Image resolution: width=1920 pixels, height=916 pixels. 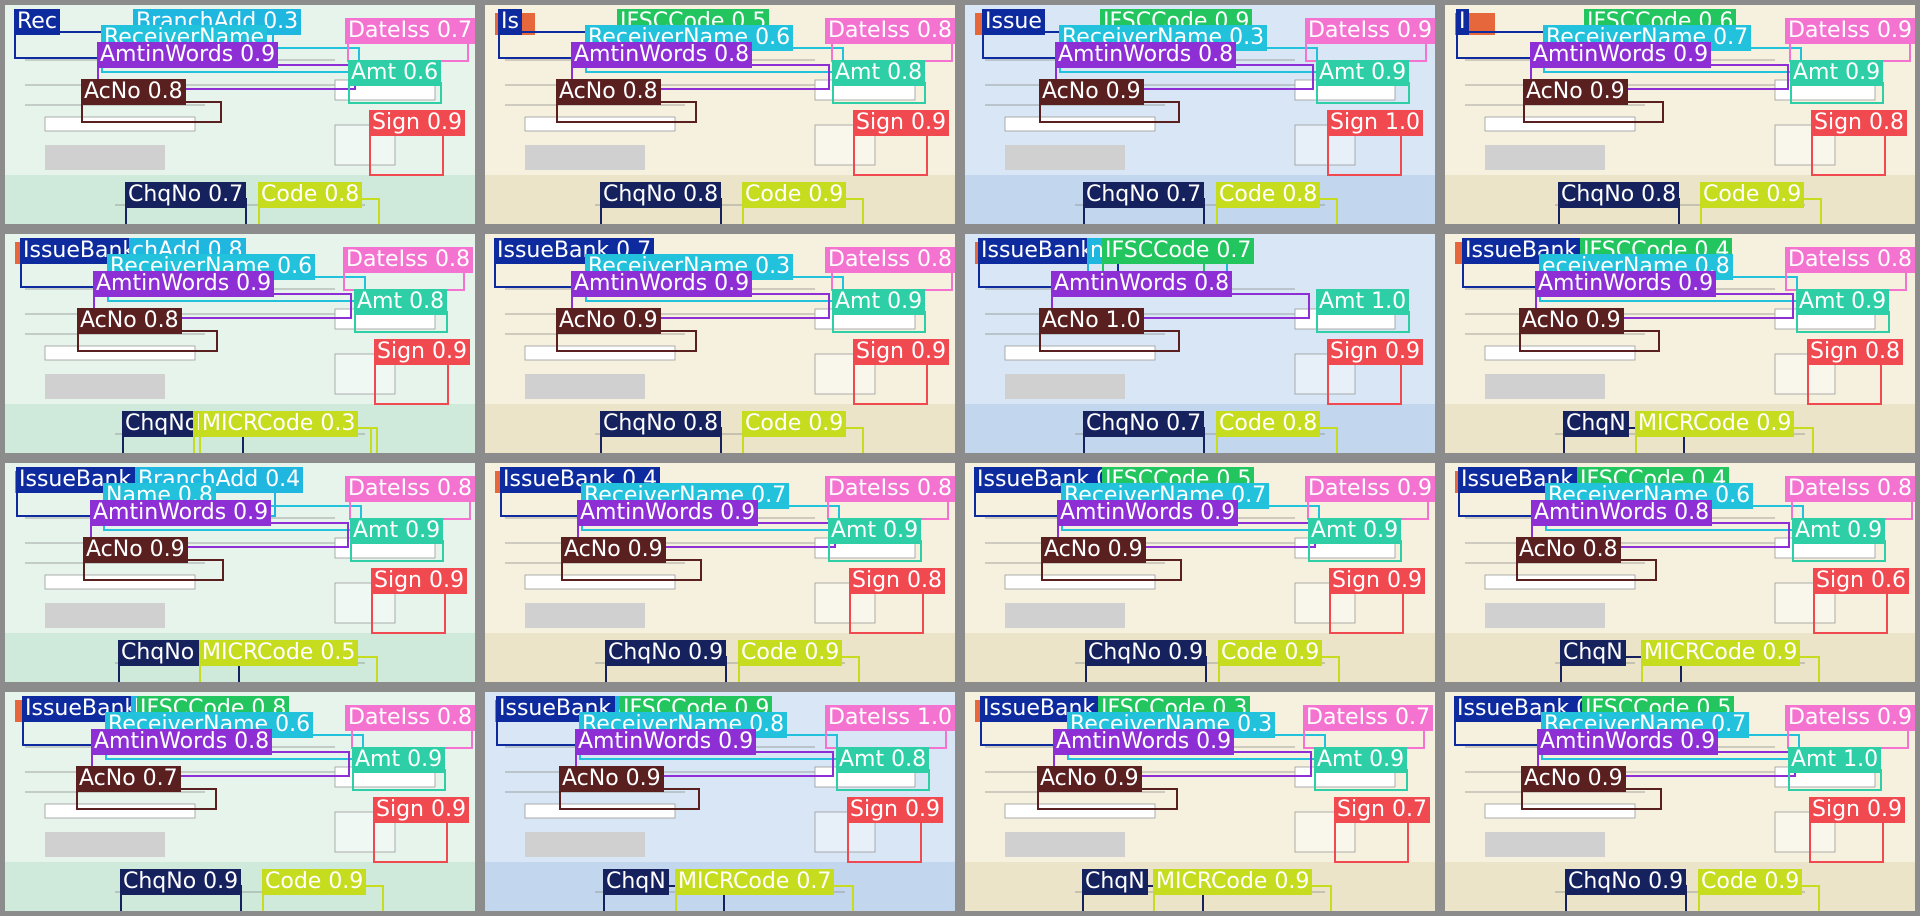 I want to click on detection-label: IFSCCode 0.7, so click(x=1178, y=251).